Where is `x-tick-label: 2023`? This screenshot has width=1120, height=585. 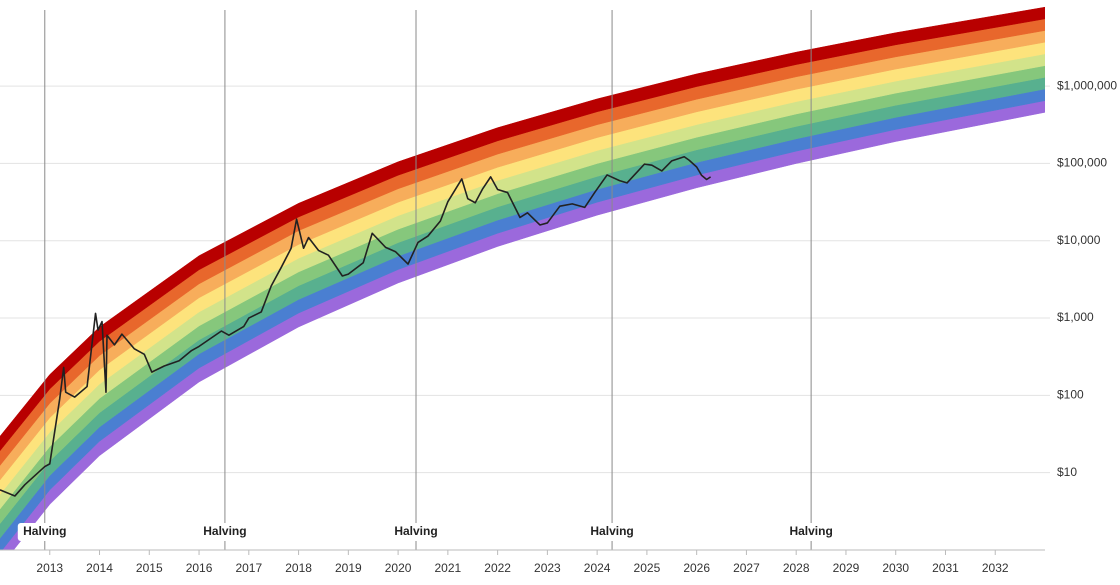 x-tick-label: 2023 is located at coordinates (547, 568).